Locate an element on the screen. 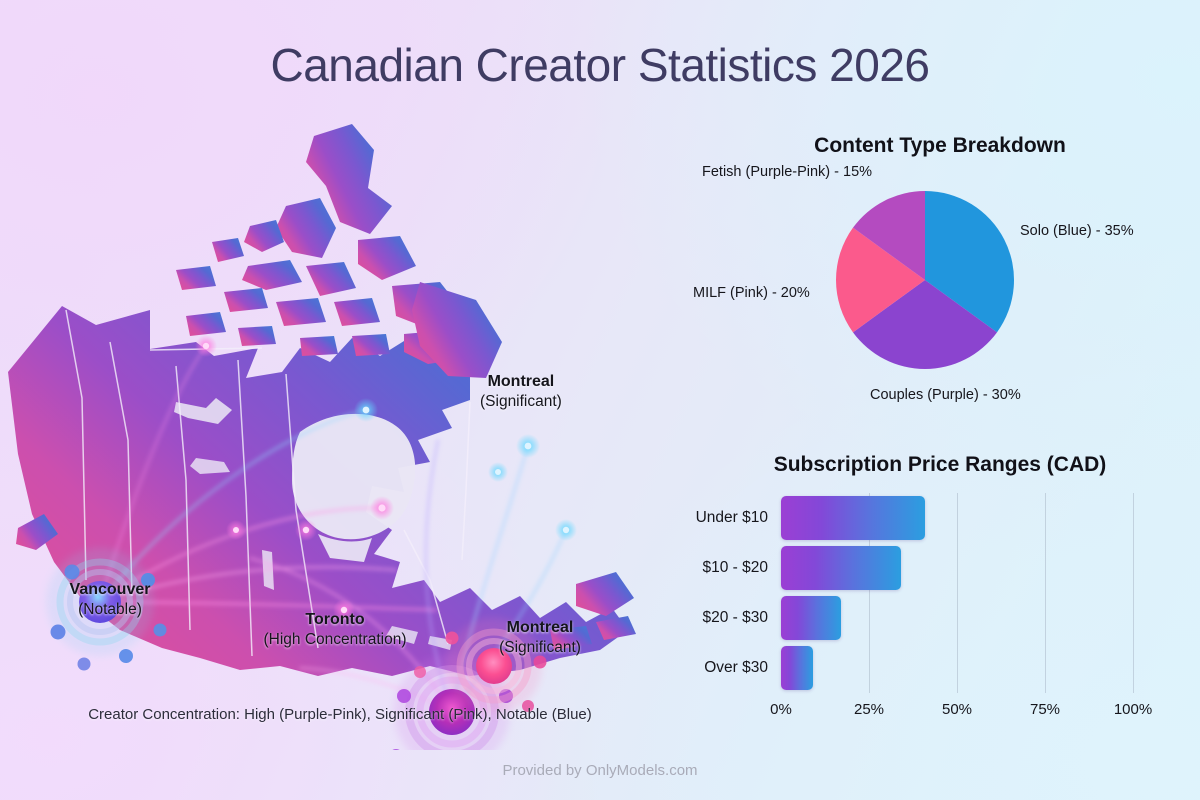  bar-row: Over $30 is located at coordinates (758, 668).